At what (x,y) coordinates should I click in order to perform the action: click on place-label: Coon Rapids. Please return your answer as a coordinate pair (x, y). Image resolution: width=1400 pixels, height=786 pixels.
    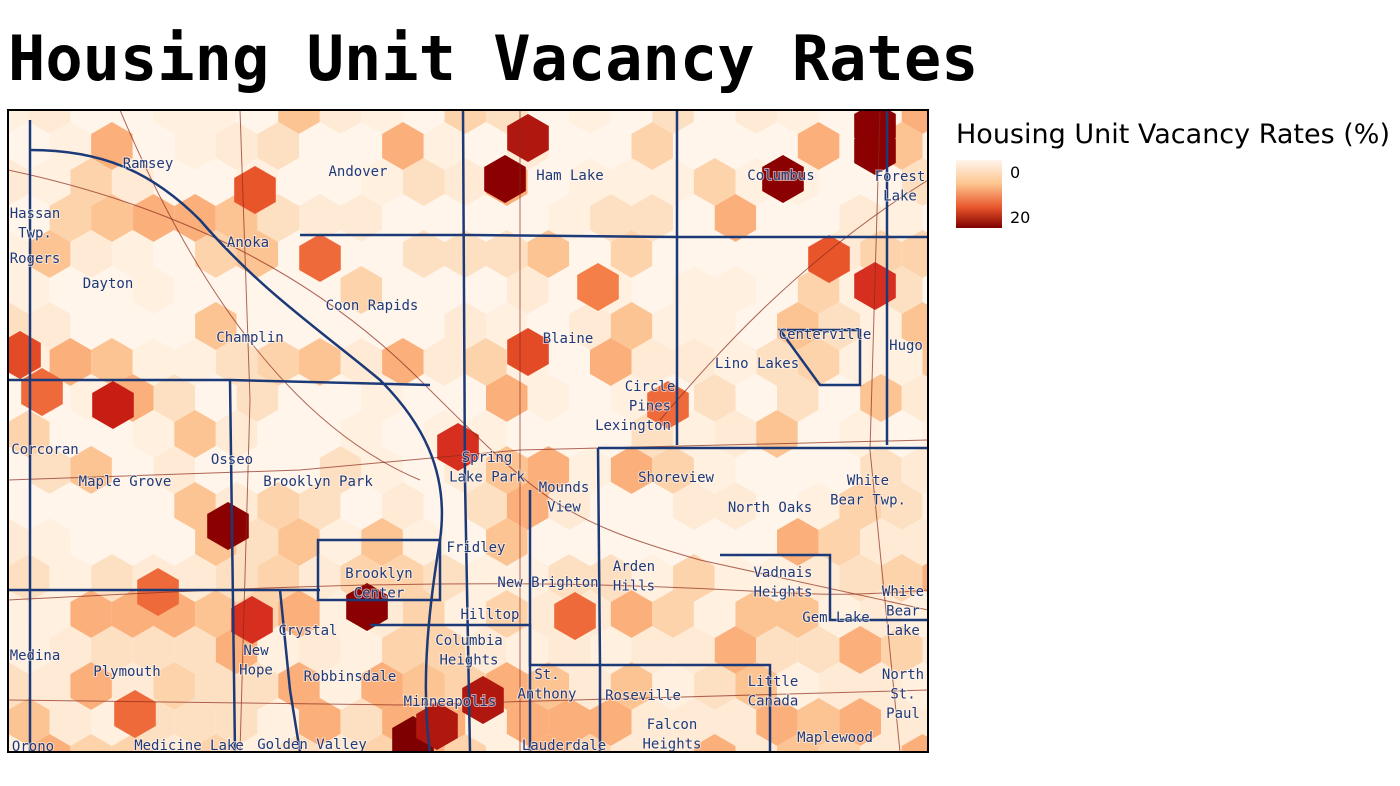
    Looking at the image, I should click on (372, 306).